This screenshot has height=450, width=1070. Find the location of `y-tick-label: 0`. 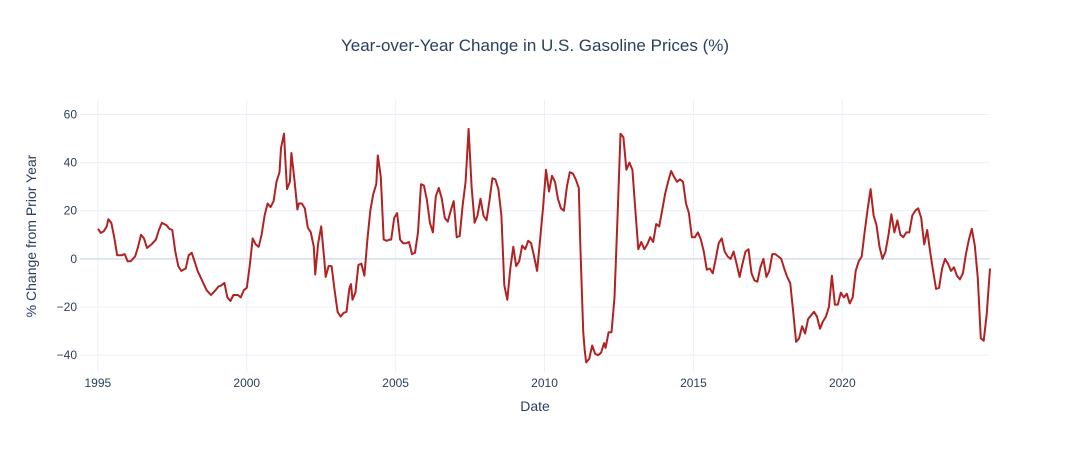

y-tick-label: 0 is located at coordinates (73, 259).